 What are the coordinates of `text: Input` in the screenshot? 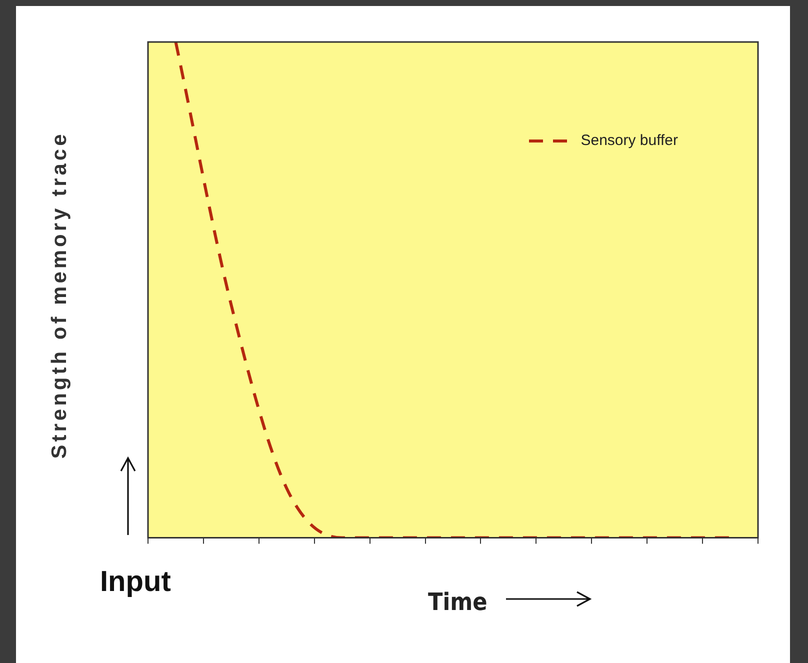 It's located at (135, 582).